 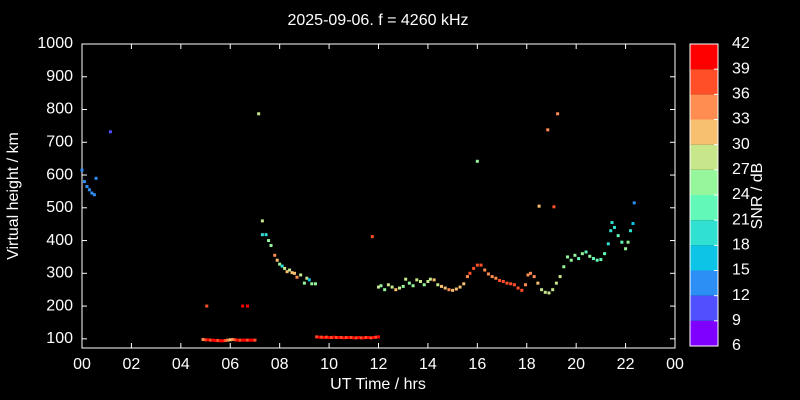 What do you see at coordinates (379, 364) in the screenshot?
I see `x-tick-label: 12` at bounding box center [379, 364].